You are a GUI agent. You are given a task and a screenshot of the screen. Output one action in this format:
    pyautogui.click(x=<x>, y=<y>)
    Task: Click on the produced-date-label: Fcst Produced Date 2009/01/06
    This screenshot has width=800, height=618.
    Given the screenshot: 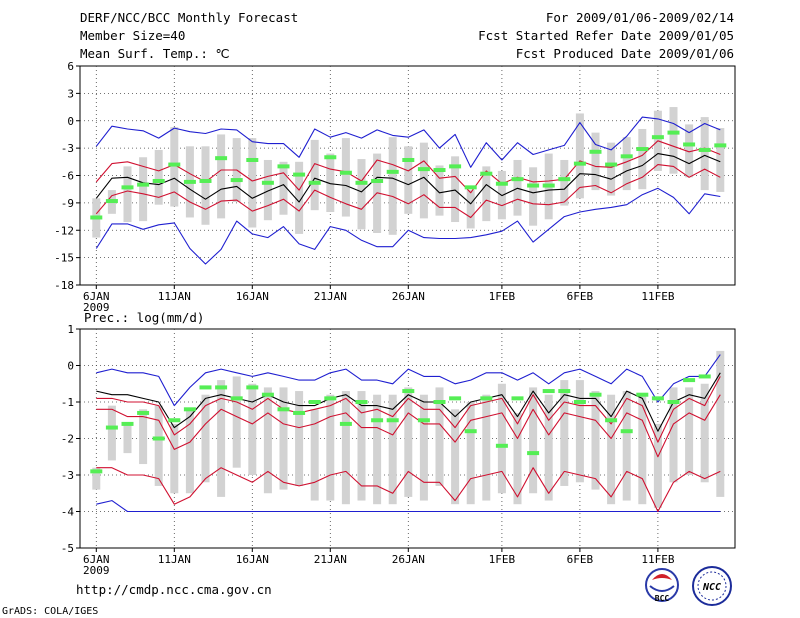 What is the action you would take?
    pyautogui.click(x=625, y=53)
    